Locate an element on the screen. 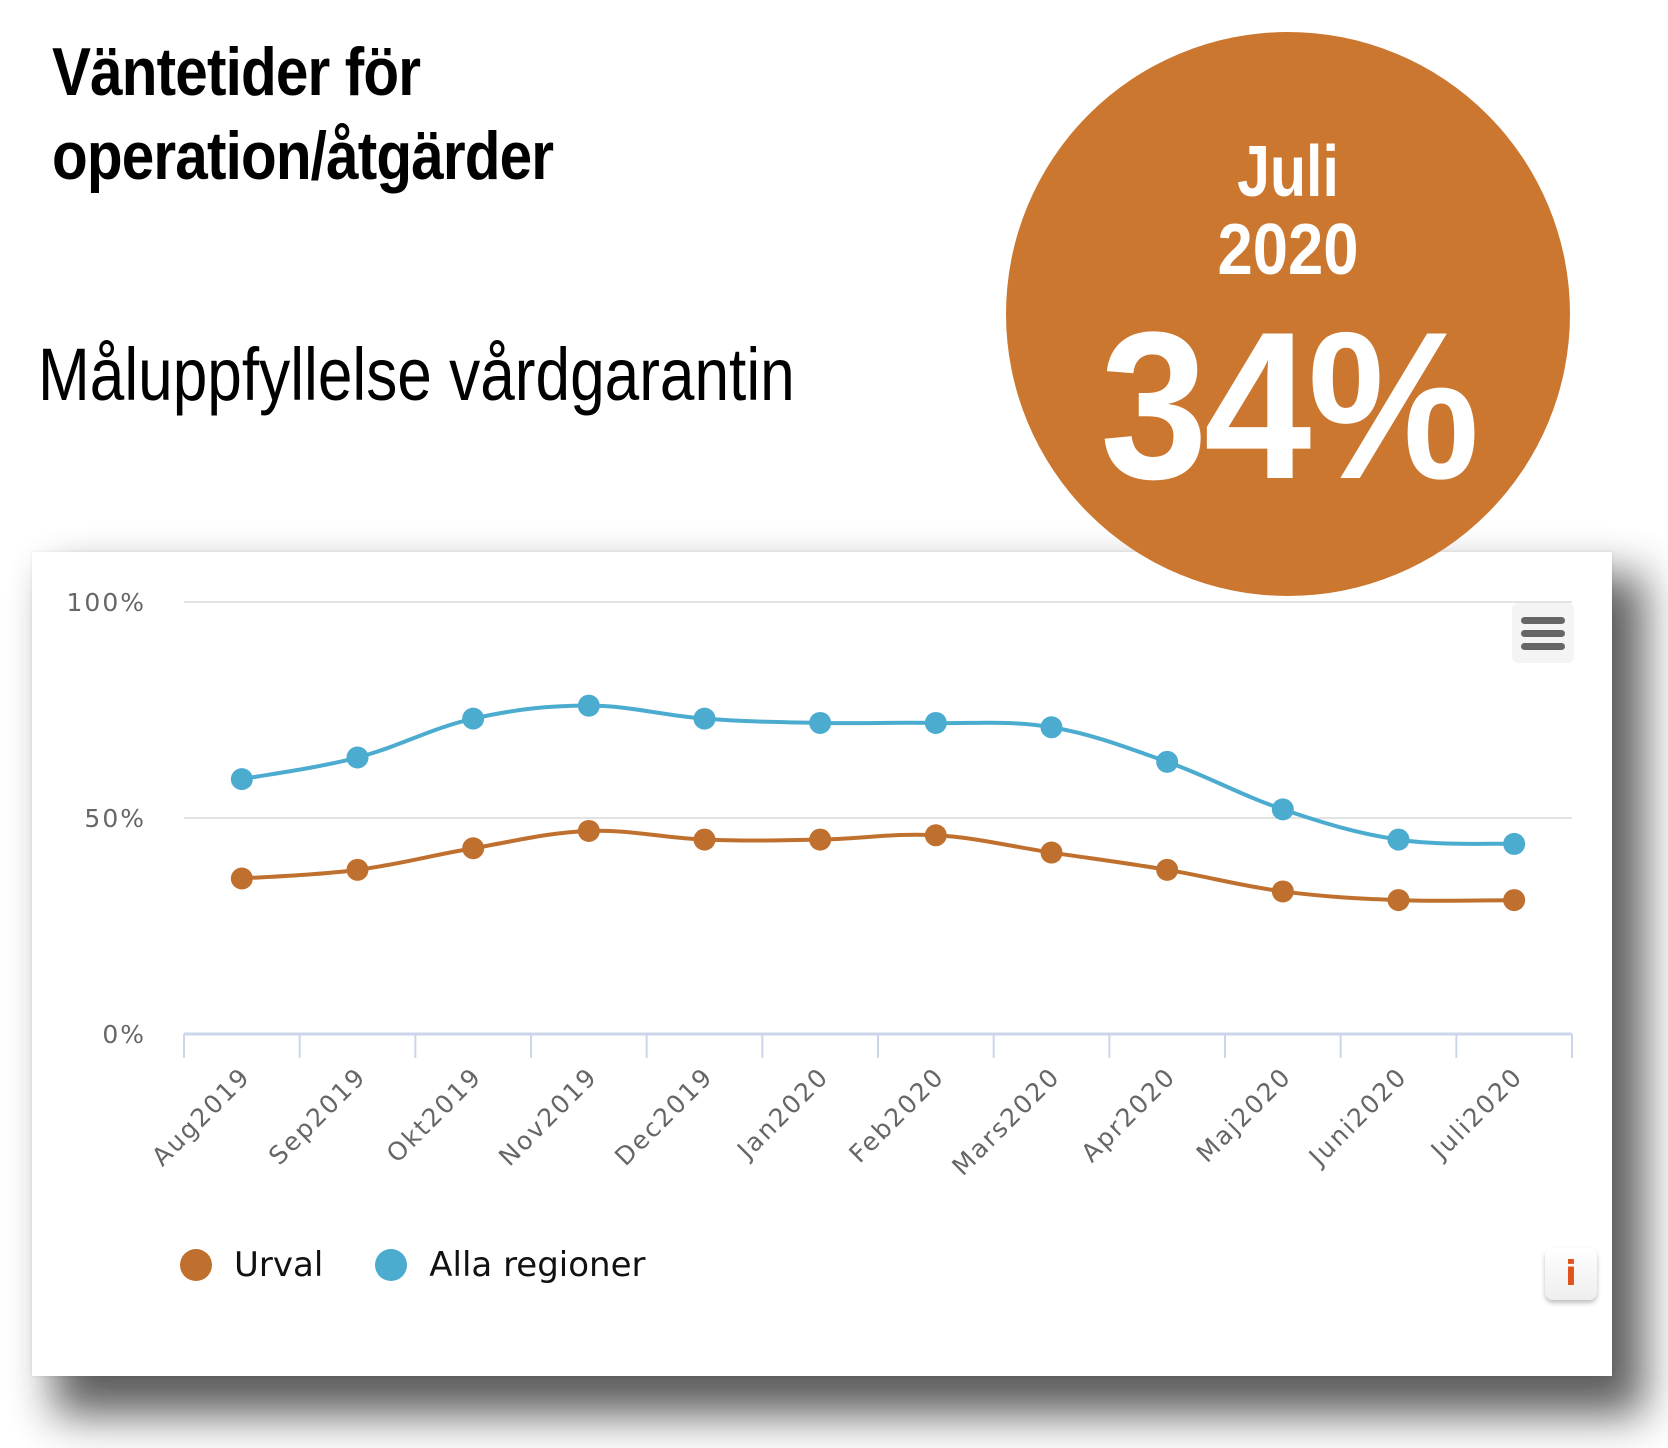  y-tick-label: 50% is located at coordinates (115, 818).